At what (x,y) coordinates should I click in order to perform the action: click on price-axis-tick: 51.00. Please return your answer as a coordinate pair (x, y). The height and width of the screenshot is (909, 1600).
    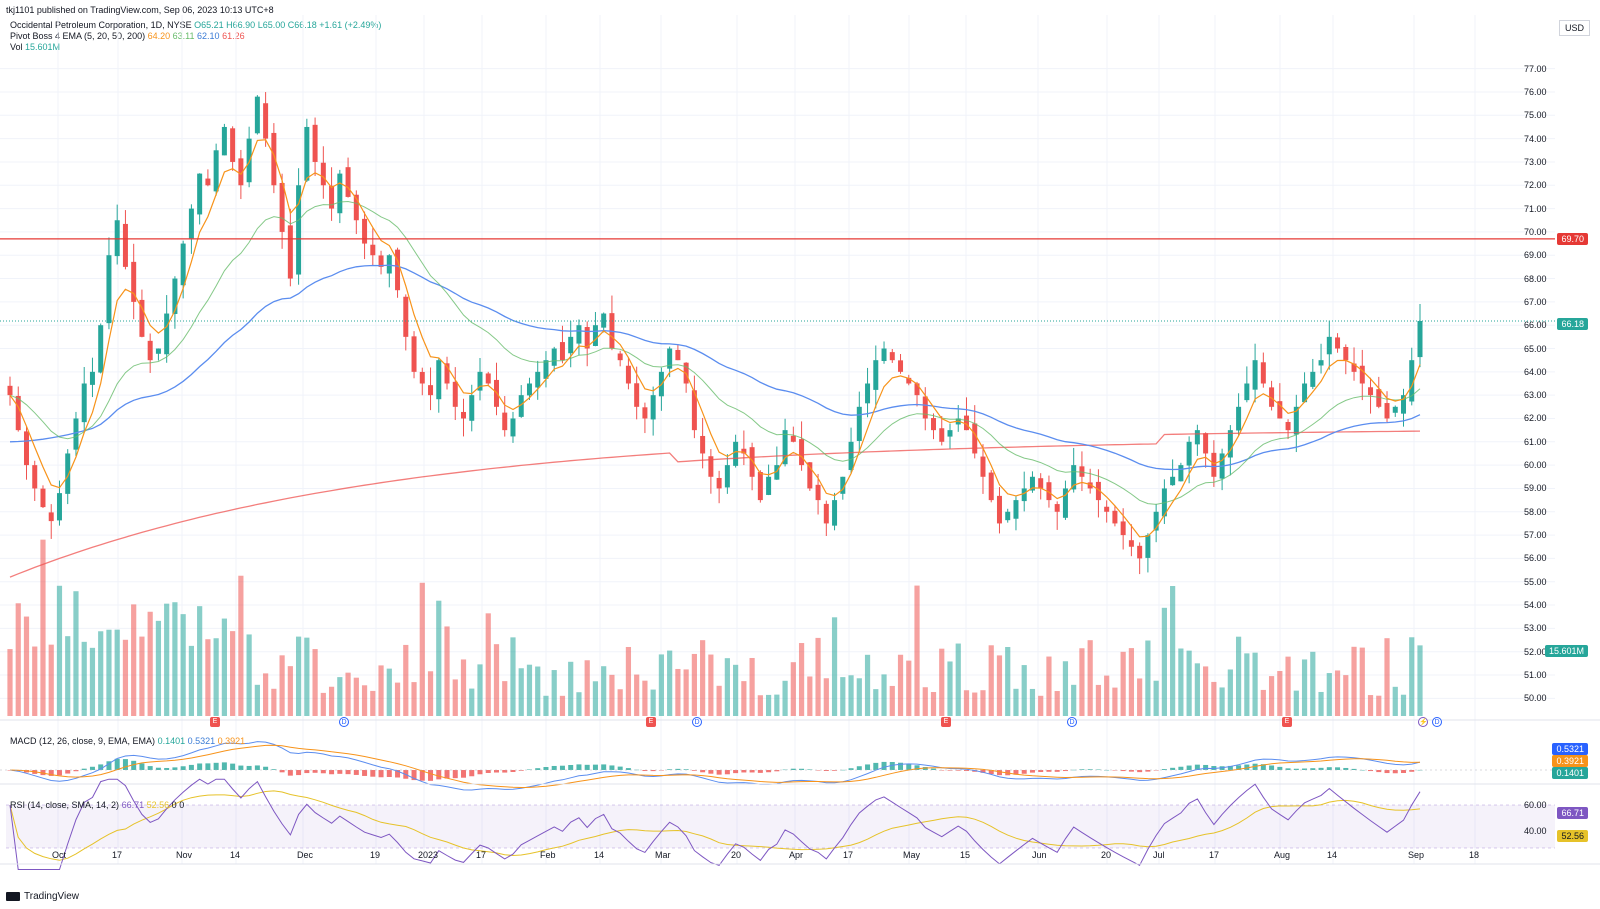
    Looking at the image, I should click on (1535, 675).